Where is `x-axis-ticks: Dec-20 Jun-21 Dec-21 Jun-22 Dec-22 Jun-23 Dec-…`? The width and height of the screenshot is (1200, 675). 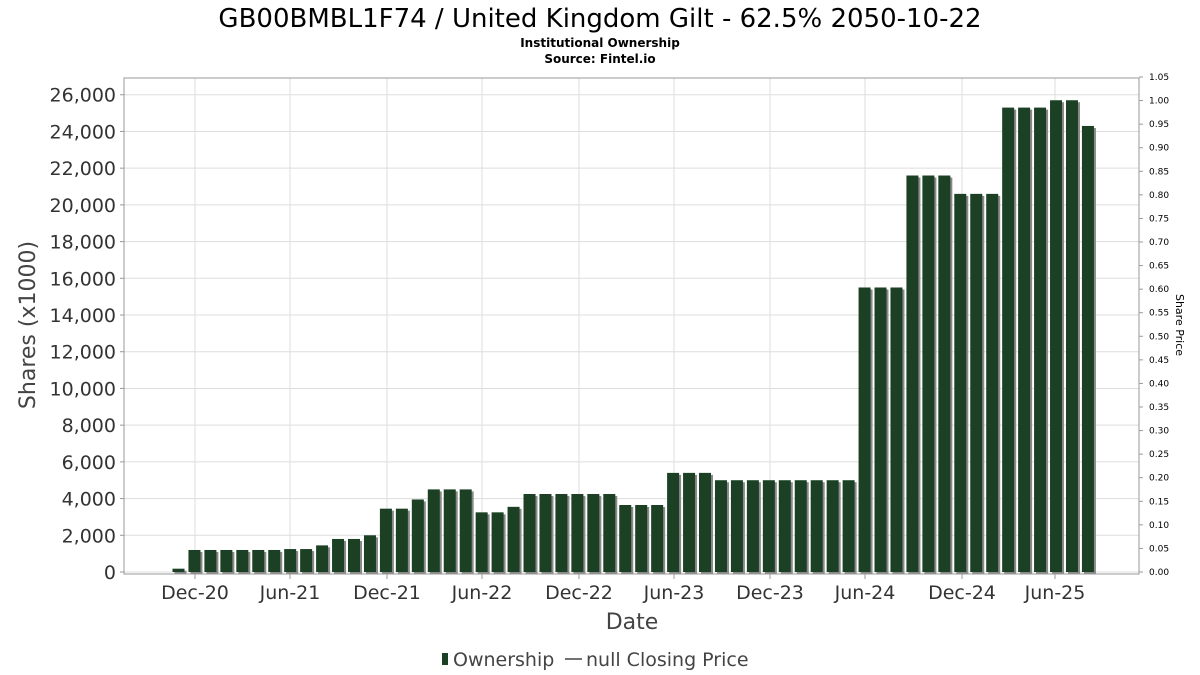 x-axis-ticks: Dec-20 Jun-21 Dec-21 Jun-22 Dec-22 Jun-23 Dec-… is located at coordinates (623, 589).